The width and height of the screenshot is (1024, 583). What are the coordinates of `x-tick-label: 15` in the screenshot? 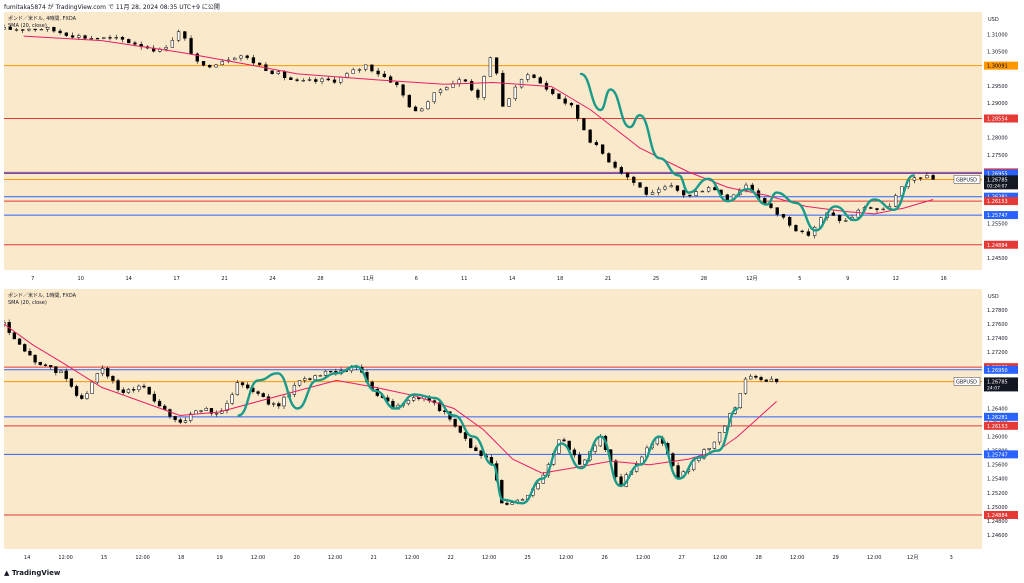 It's located at (104, 558).